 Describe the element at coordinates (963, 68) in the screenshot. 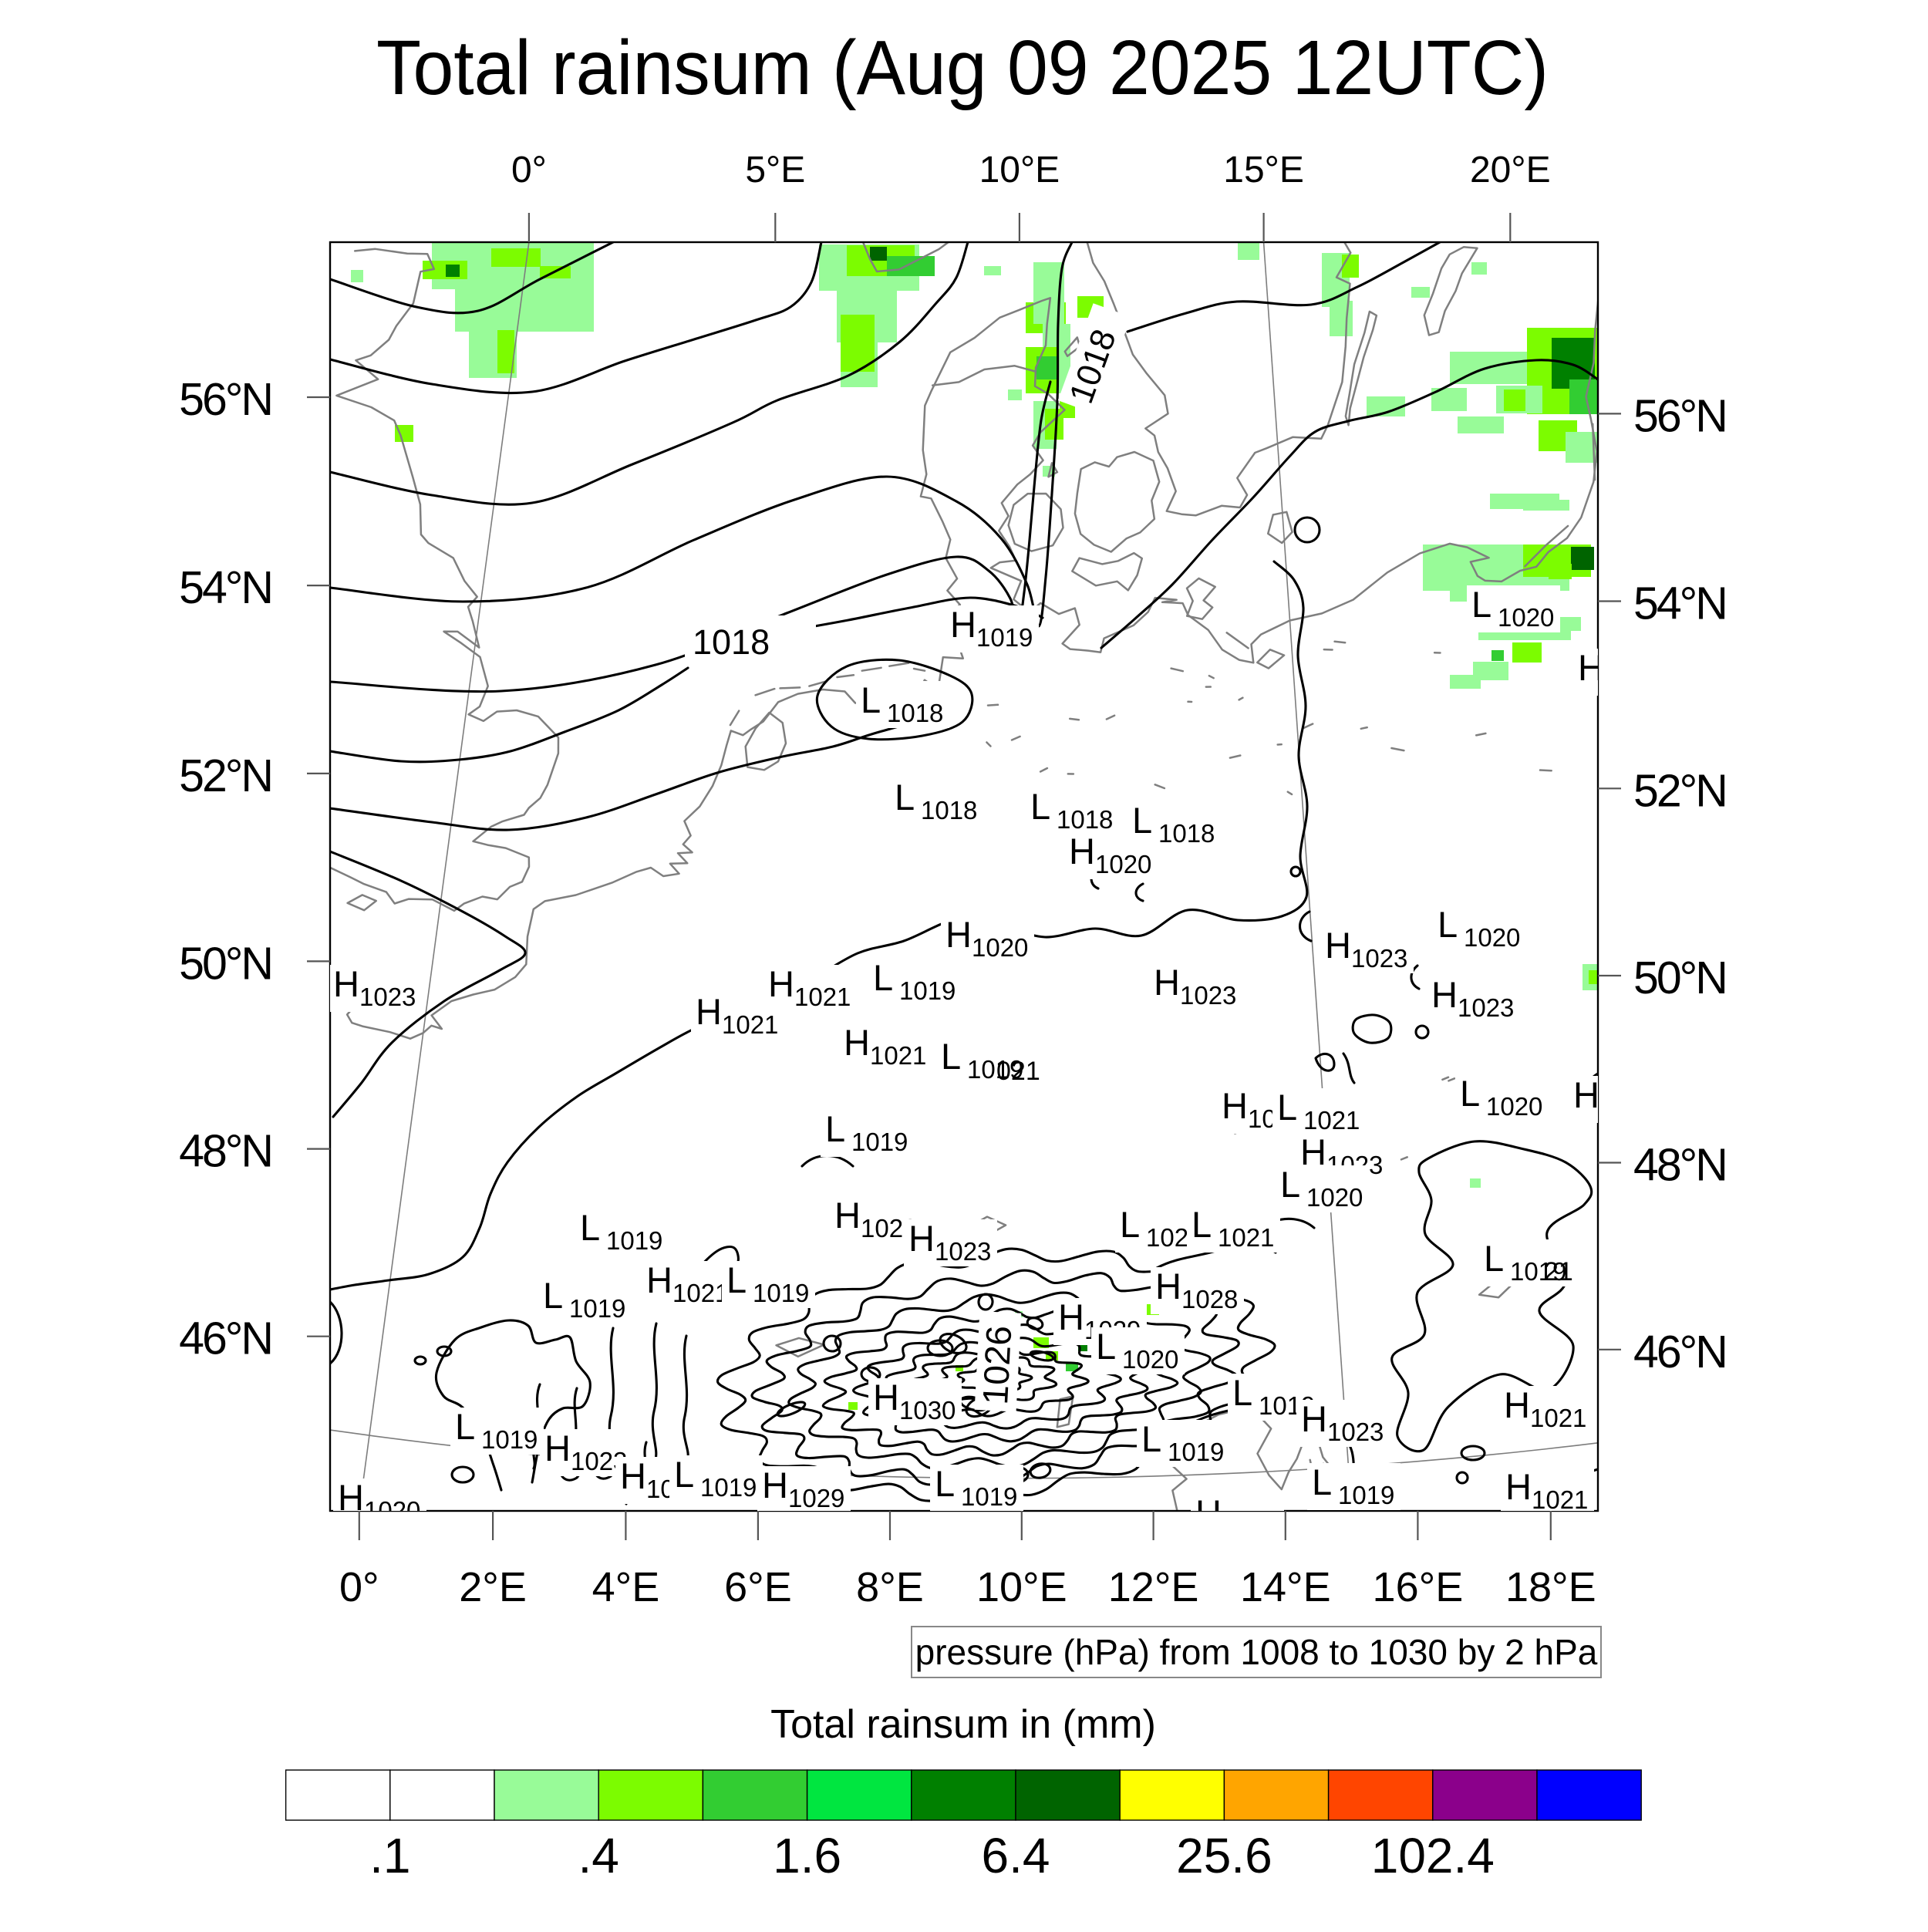

I see `svg-text:Total rainsum (Aug 09 2025 12U: Total rainsum (Aug 09 2025 12UTC)` at that location.